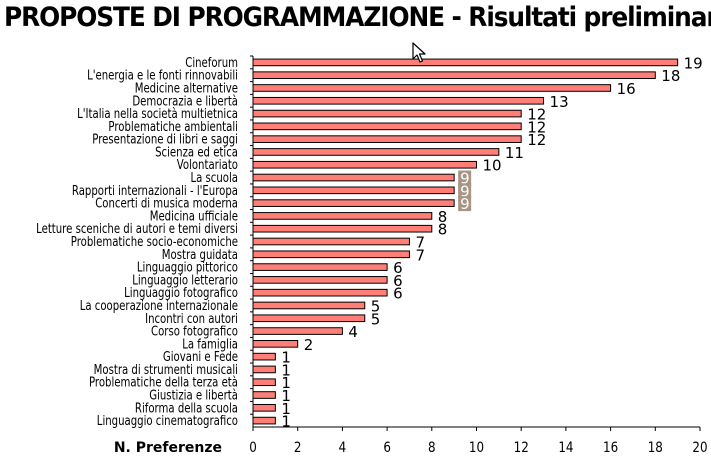  What do you see at coordinates (693, 63) in the screenshot?
I see `value-label: 19` at bounding box center [693, 63].